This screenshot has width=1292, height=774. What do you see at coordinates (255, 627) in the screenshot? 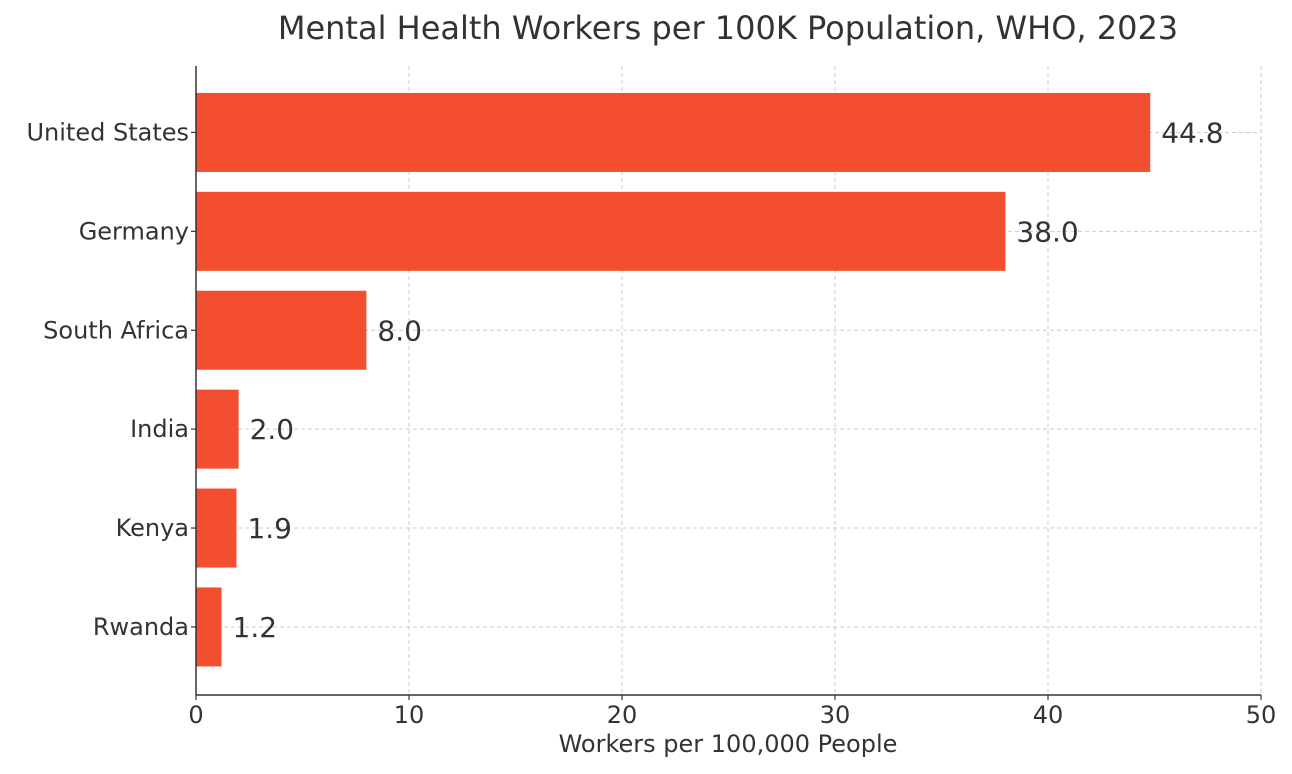
I see `data-label: 1.2` at bounding box center [255, 627].